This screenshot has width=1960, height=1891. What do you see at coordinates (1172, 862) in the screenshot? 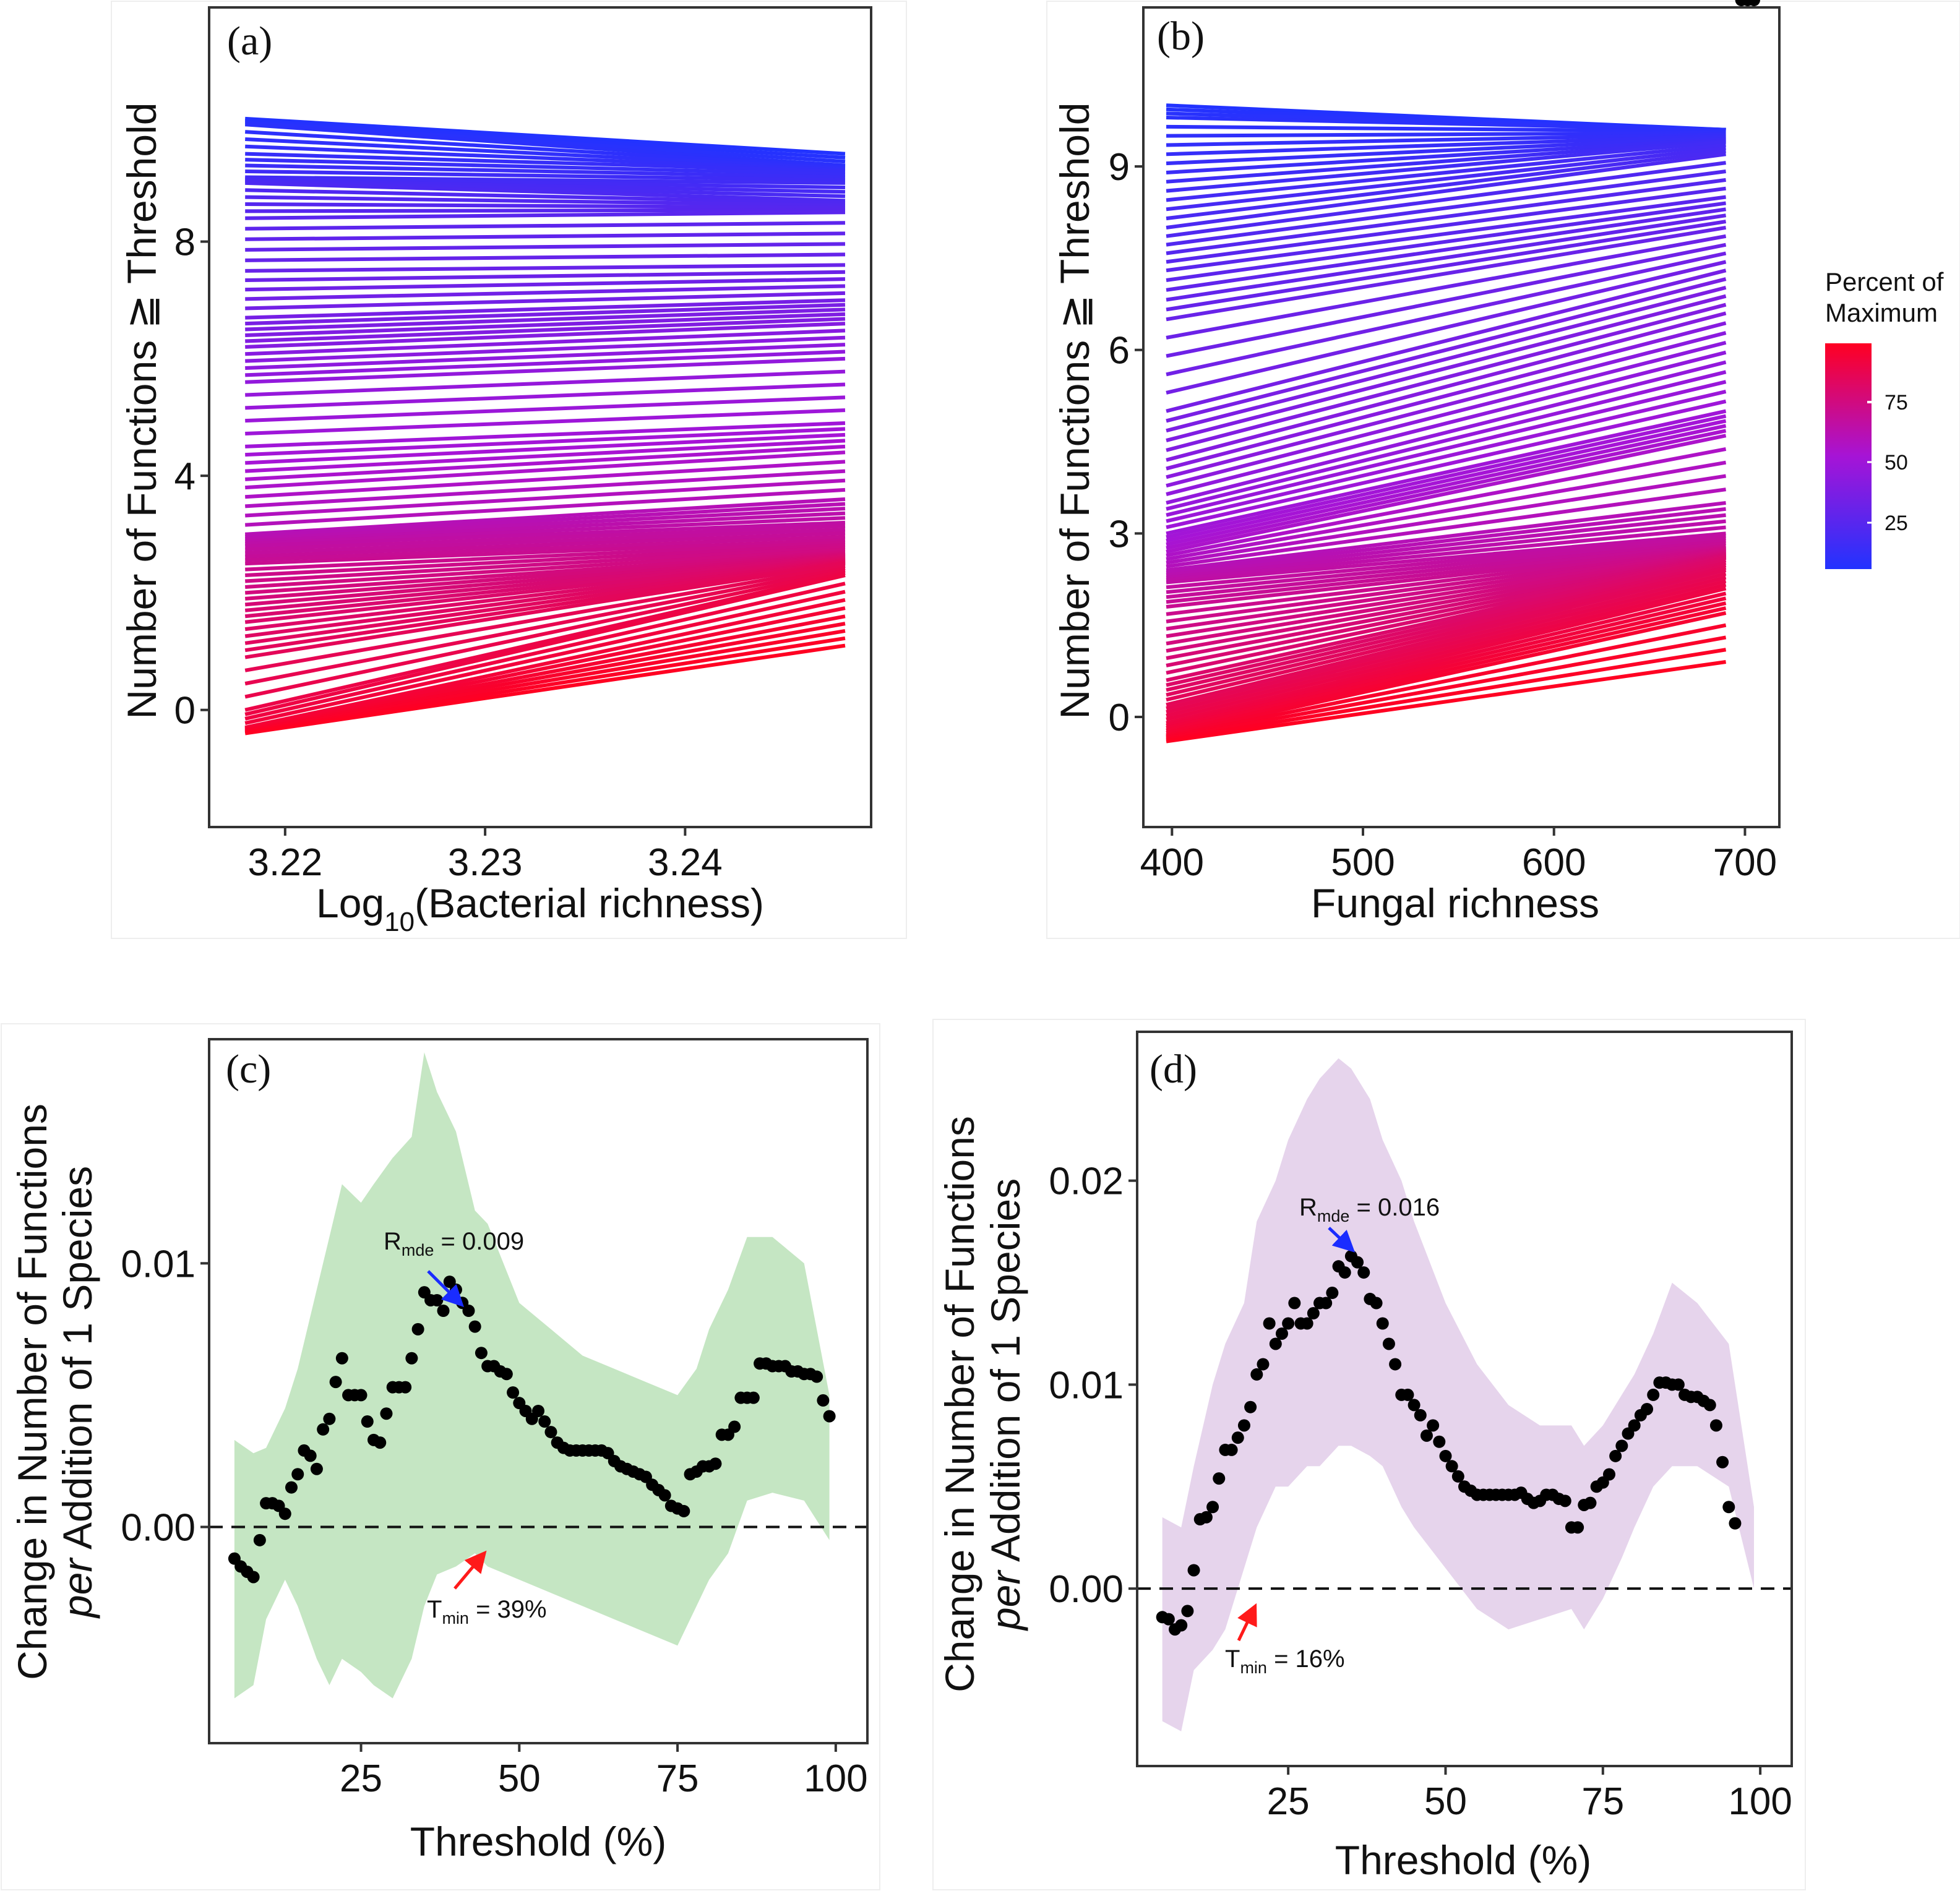
I see `panel-b-xtick-label: 400` at bounding box center [1172, 862].